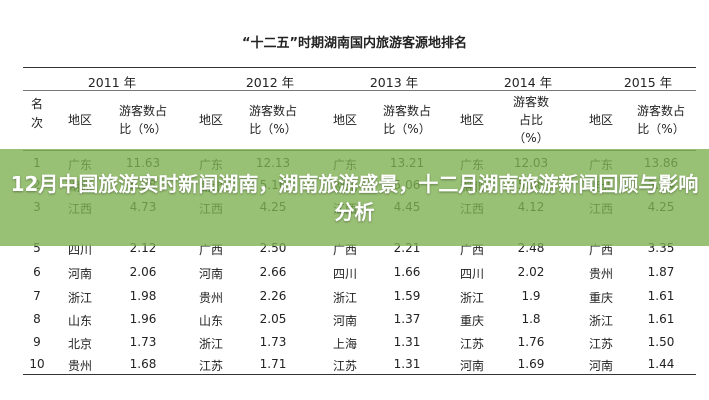  I want to click on region-cell: 北京, so click(80, 344).